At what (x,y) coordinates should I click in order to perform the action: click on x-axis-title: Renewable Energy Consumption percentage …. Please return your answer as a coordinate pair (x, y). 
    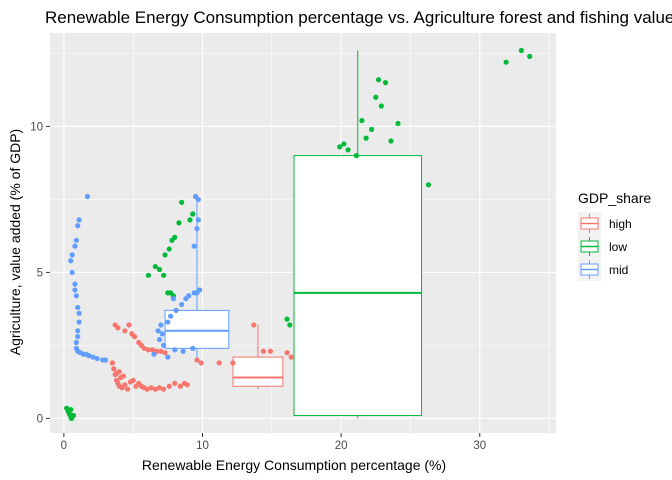
    Looking at the image, I should click on (294, 465).